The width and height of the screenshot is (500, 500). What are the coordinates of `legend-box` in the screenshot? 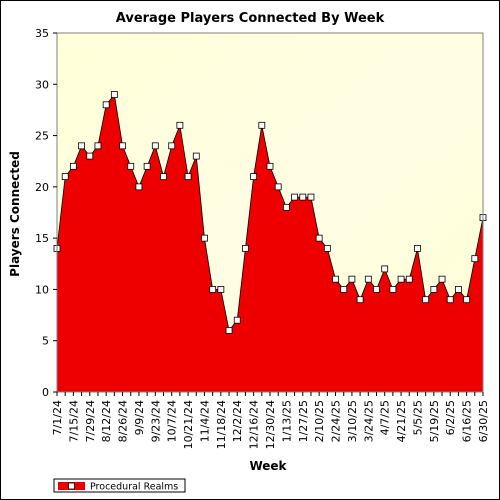 It's located at (119, 485).